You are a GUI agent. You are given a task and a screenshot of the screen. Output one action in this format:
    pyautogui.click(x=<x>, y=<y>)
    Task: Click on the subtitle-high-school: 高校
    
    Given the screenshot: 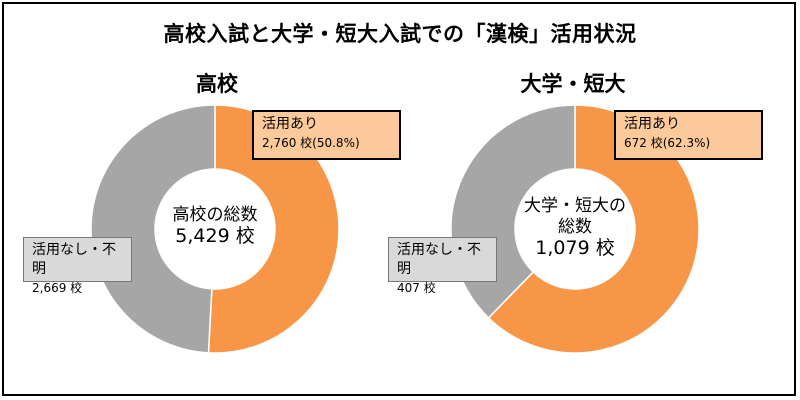 What is the action you would take?
    pyautogui.click(x=217, y=84)
    